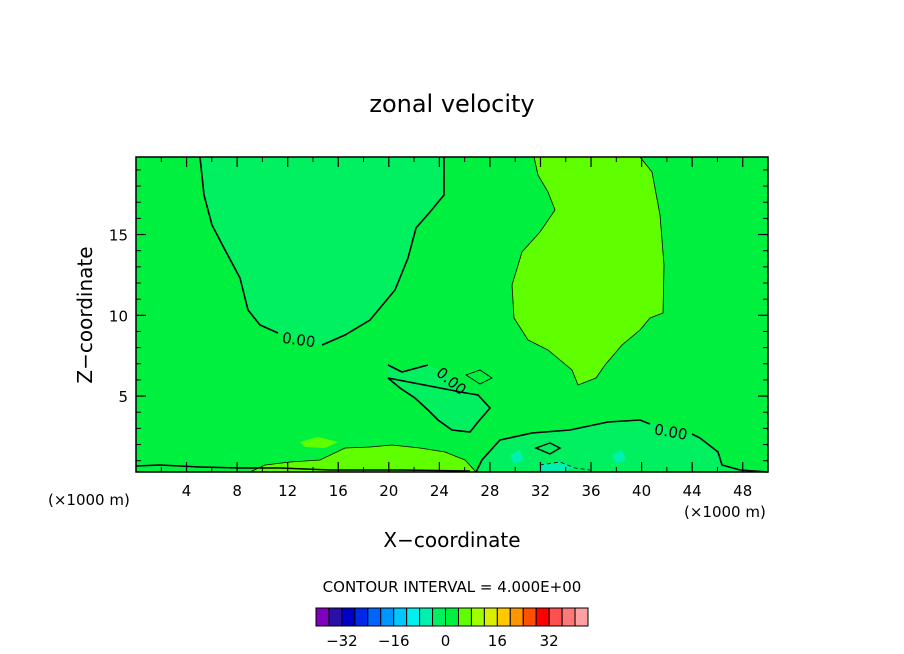 The width and height of the screenshot is (904, 654). Describe the element at coordinates (742, 491) in the screenshot. I see `x-tick-label: 48` at that location.